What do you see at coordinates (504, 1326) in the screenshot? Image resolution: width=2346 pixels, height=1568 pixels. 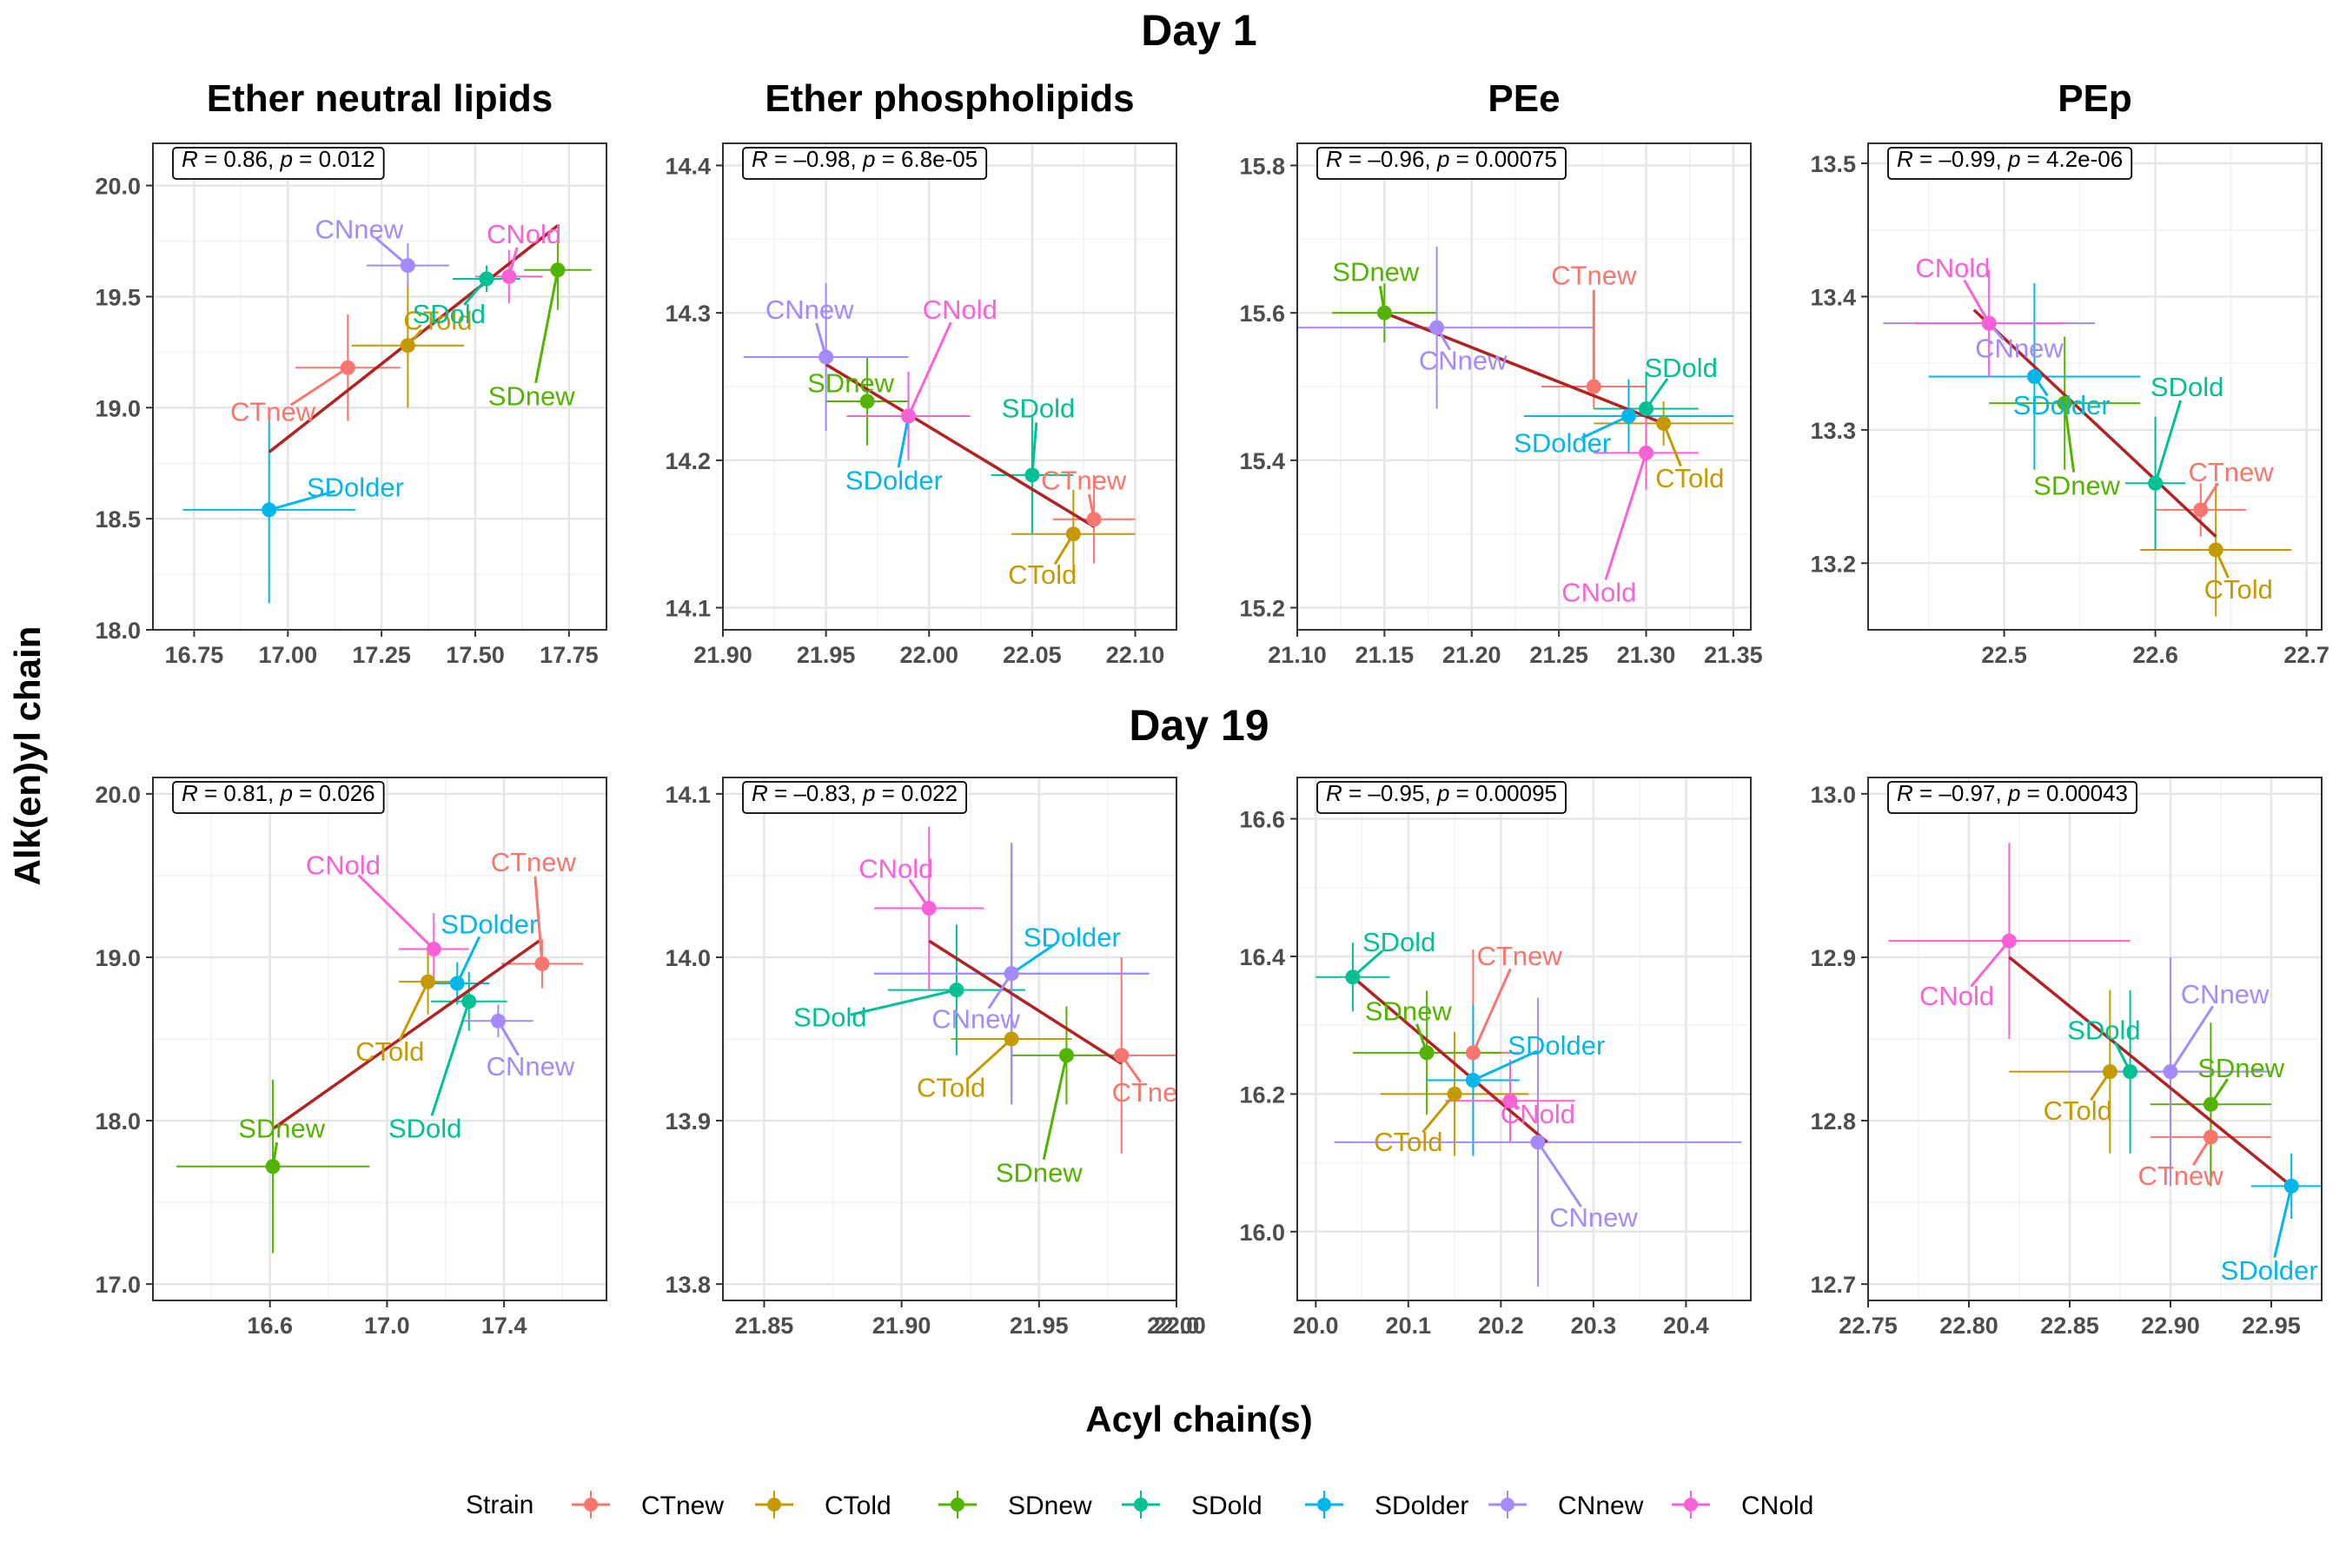 I see `x-tick-label: 17.4` at bounding box center [504, 1326].